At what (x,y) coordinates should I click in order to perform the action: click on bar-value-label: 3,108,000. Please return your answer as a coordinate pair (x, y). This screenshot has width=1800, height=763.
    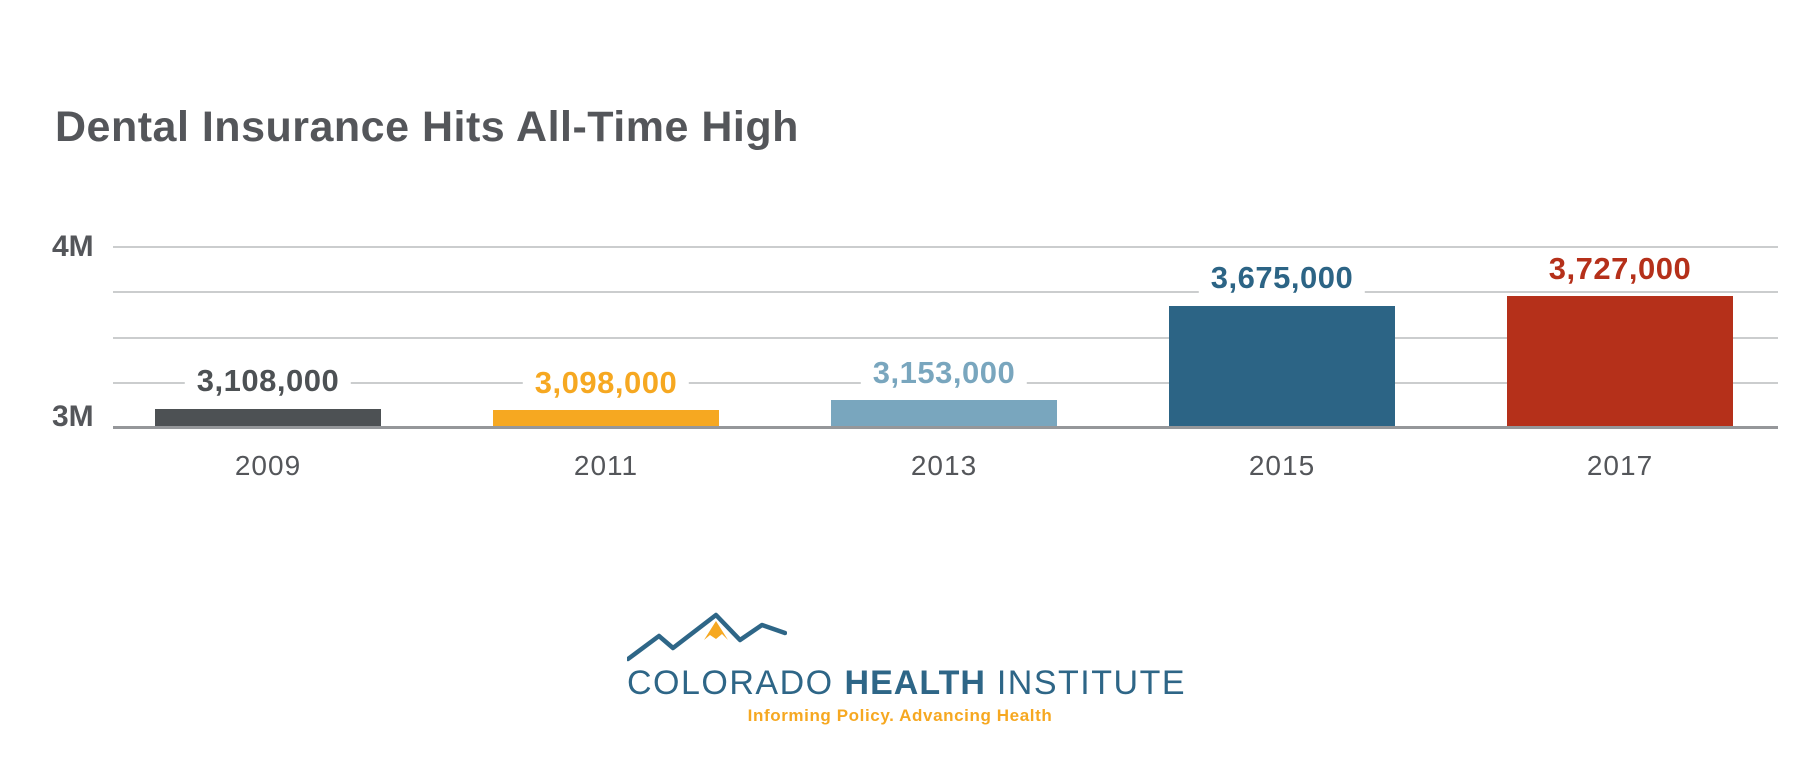
    Looking at the image, I should click on (268, 380).